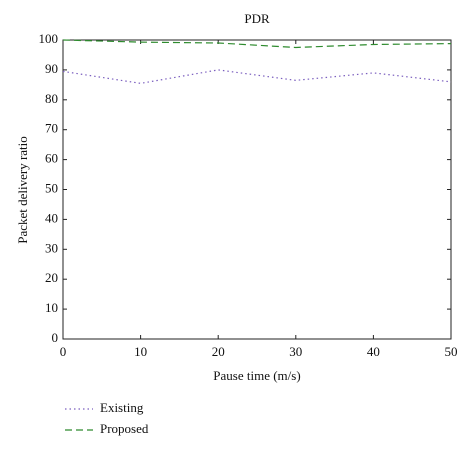  What do you see at coordinates (49, 38) in the screenshot?
I see `y-tick-label: 100` at bounding box center [49, 38].